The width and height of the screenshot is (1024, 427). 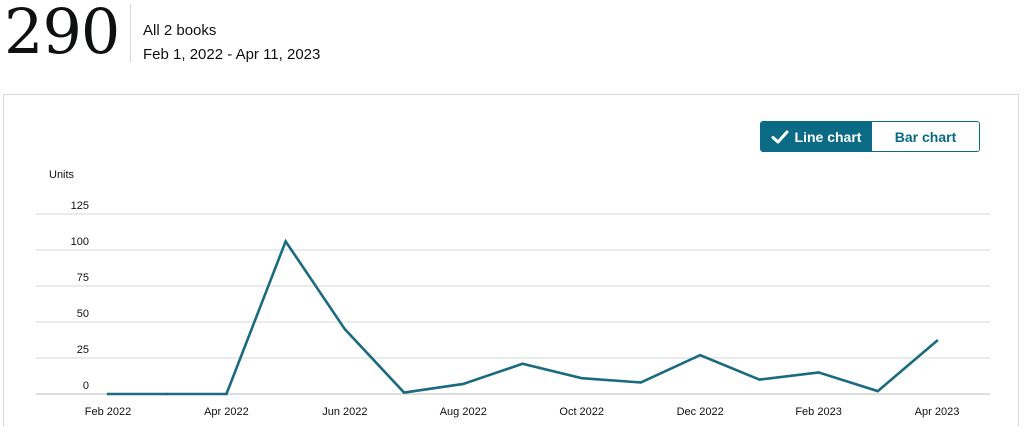 I want to click on data-point-dec-2022, so click(x=700, y=355).